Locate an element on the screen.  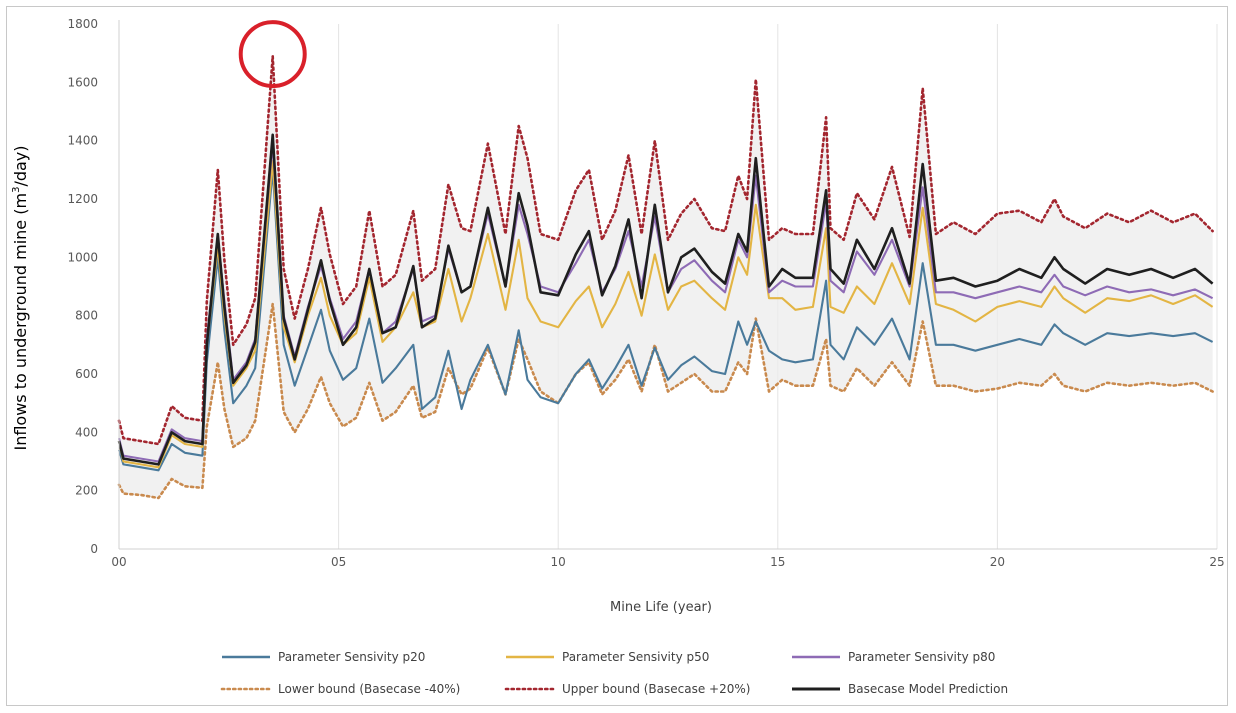
legend-label-1: Parameter Sensivity p50 is located at coordinates (635, 657).